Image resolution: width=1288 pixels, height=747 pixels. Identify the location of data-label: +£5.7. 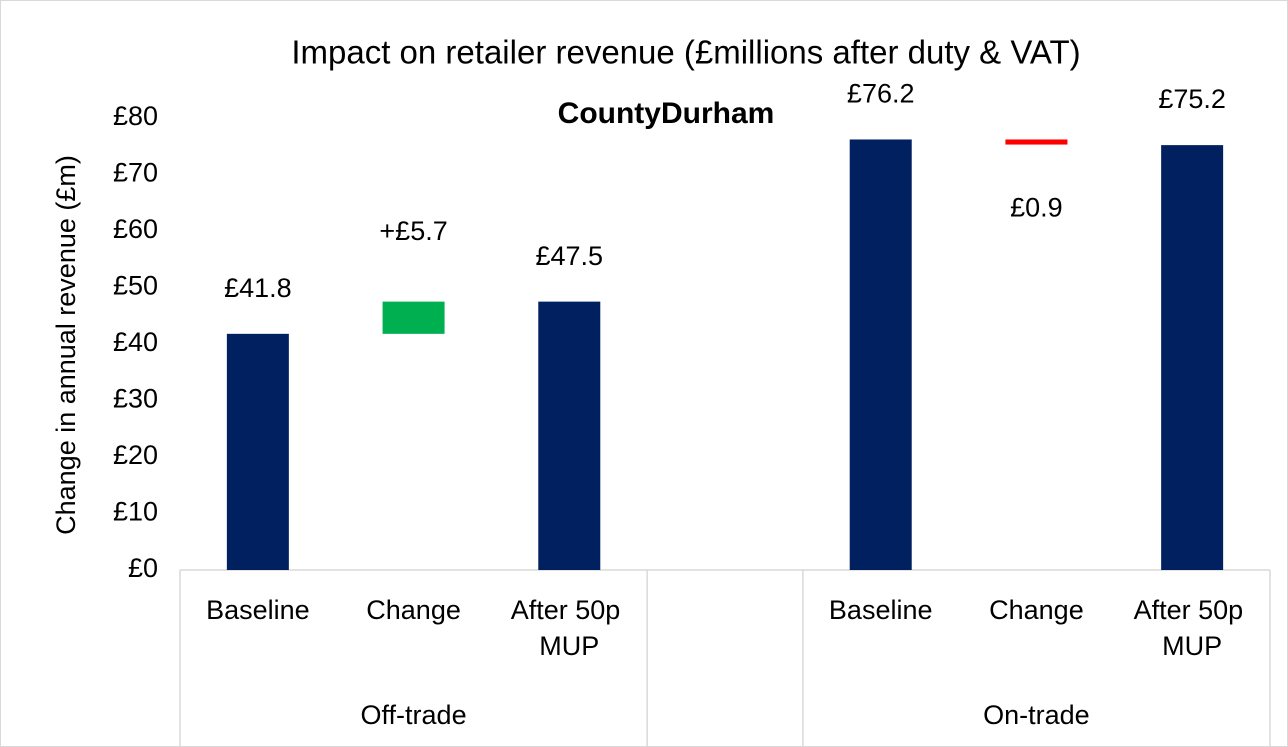
(413, 231).